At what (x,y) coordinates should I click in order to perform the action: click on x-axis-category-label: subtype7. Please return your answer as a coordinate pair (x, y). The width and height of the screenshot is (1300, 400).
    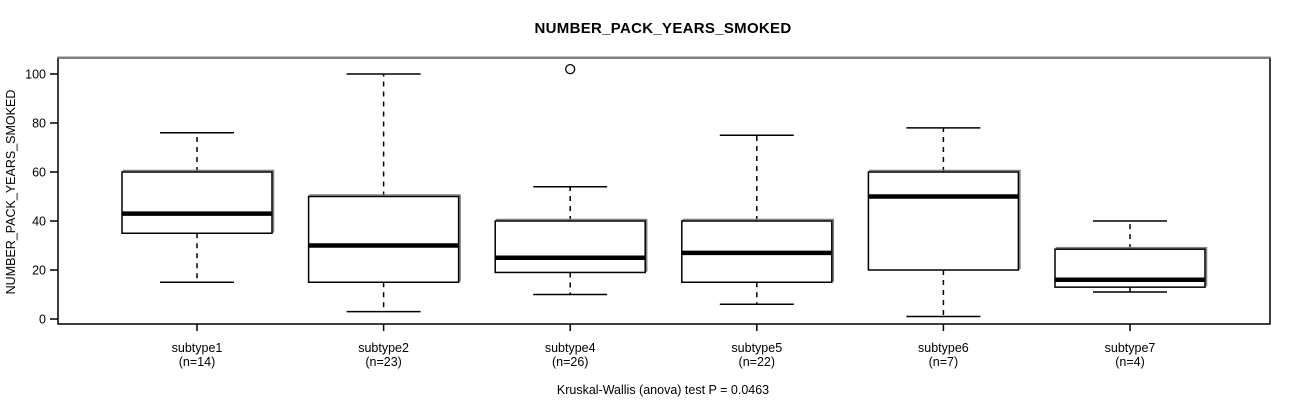
    Looking at the image, I should click on (1130, 348).